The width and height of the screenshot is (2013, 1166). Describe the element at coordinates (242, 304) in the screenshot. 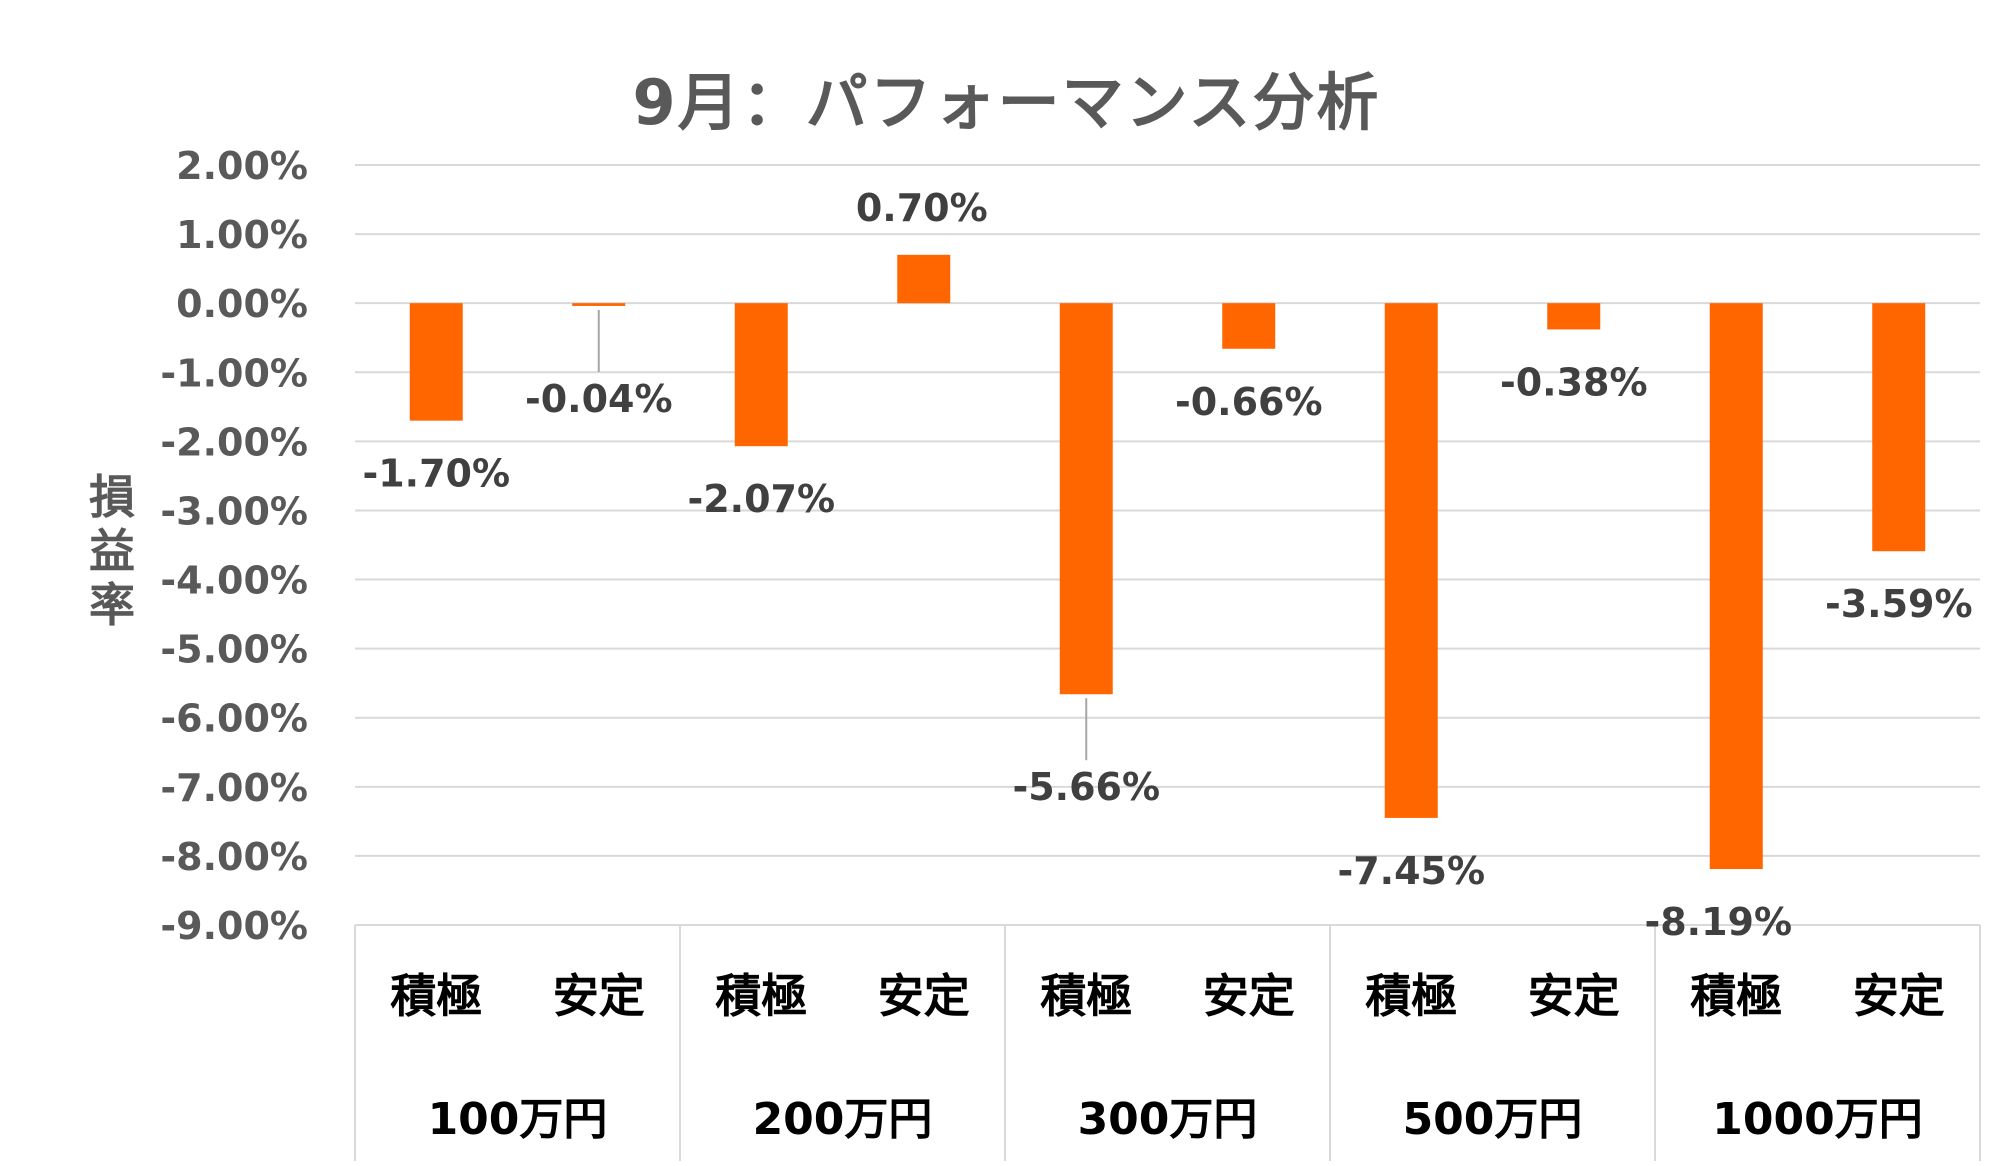

I see `y-tick-label: 0.00%` at that location.